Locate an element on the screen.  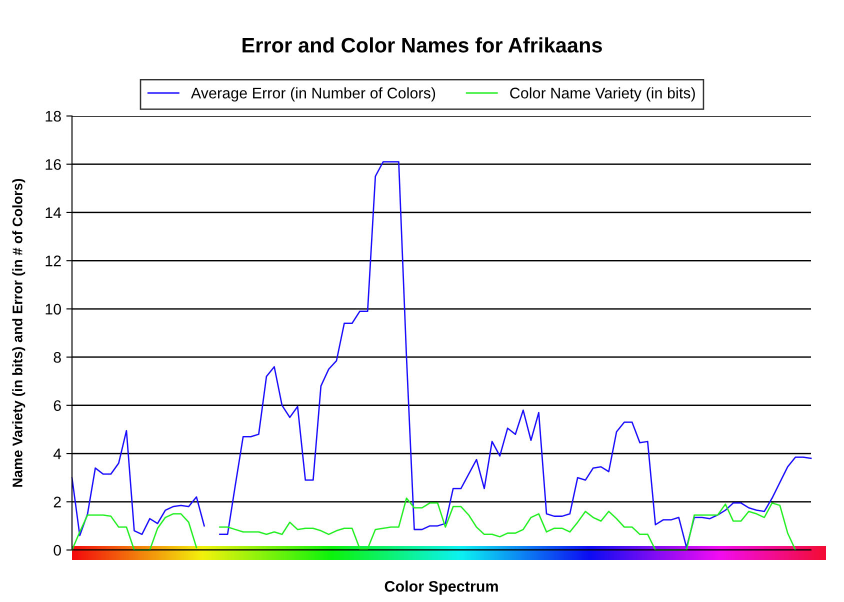
y-tick-label: 16 is located at coordinates (53, 164).